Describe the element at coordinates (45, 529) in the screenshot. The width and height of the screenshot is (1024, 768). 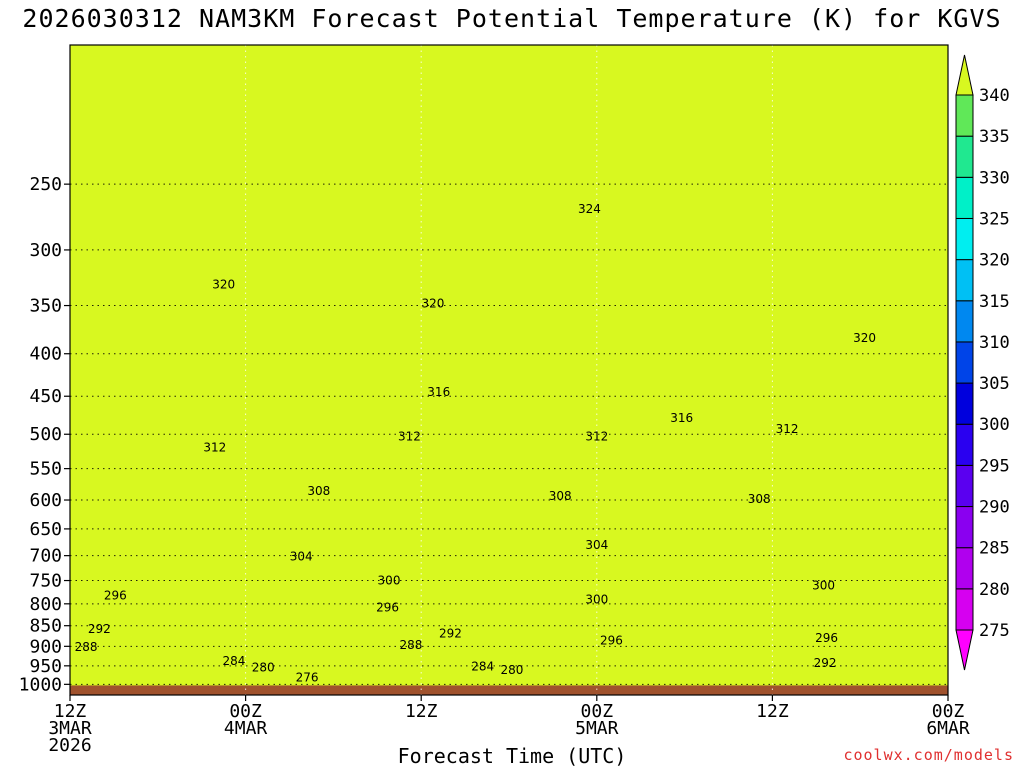
I see `y-tick-label: 650` at that location.